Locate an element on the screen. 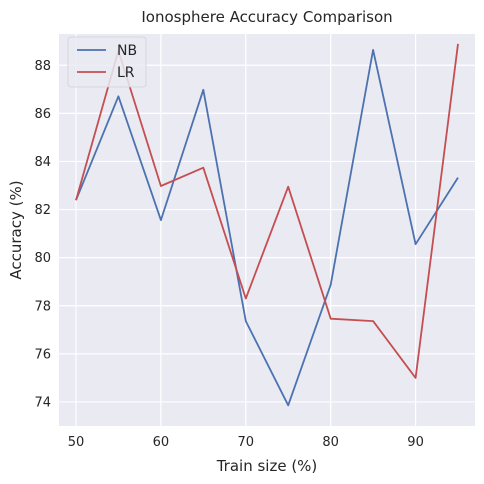  y-tick-label: 80 is located at coordinates (42, 258).